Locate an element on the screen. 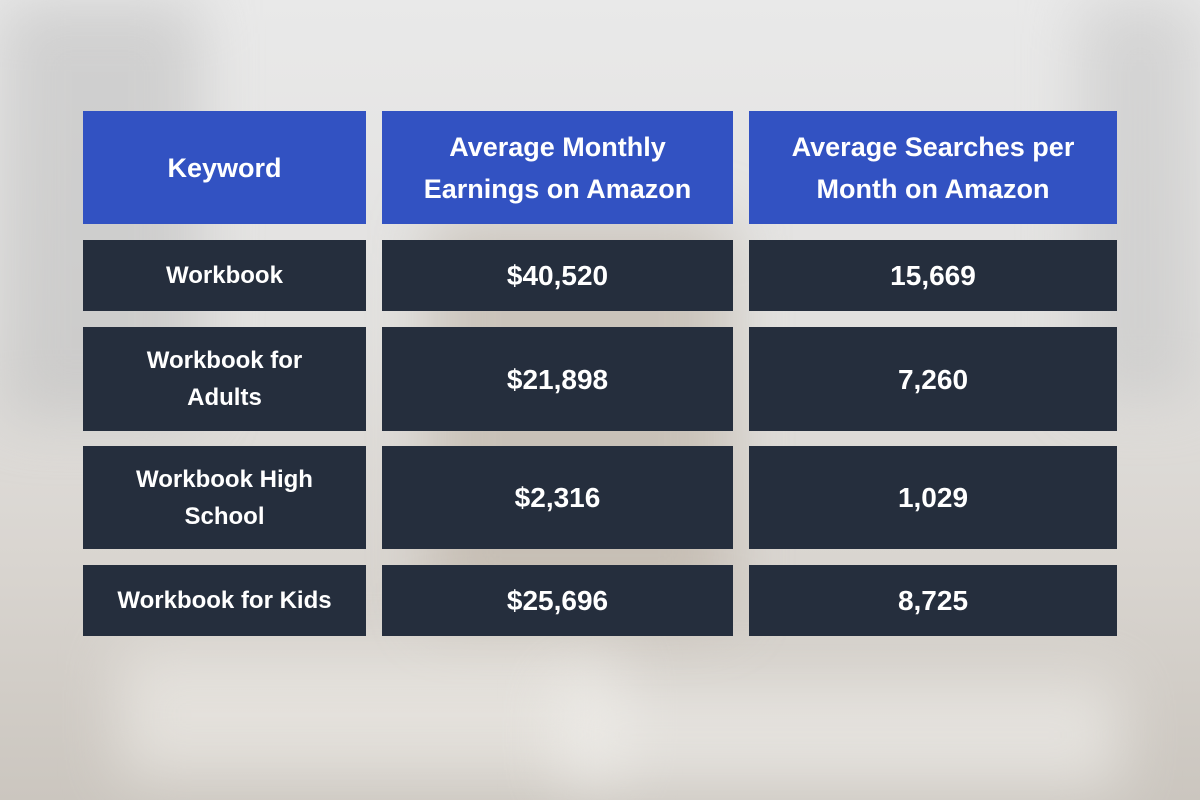 Image resolution: width=1200 pixels, height=800 pixels. value-cell: 7,260 is located at coordinates (933, 379).